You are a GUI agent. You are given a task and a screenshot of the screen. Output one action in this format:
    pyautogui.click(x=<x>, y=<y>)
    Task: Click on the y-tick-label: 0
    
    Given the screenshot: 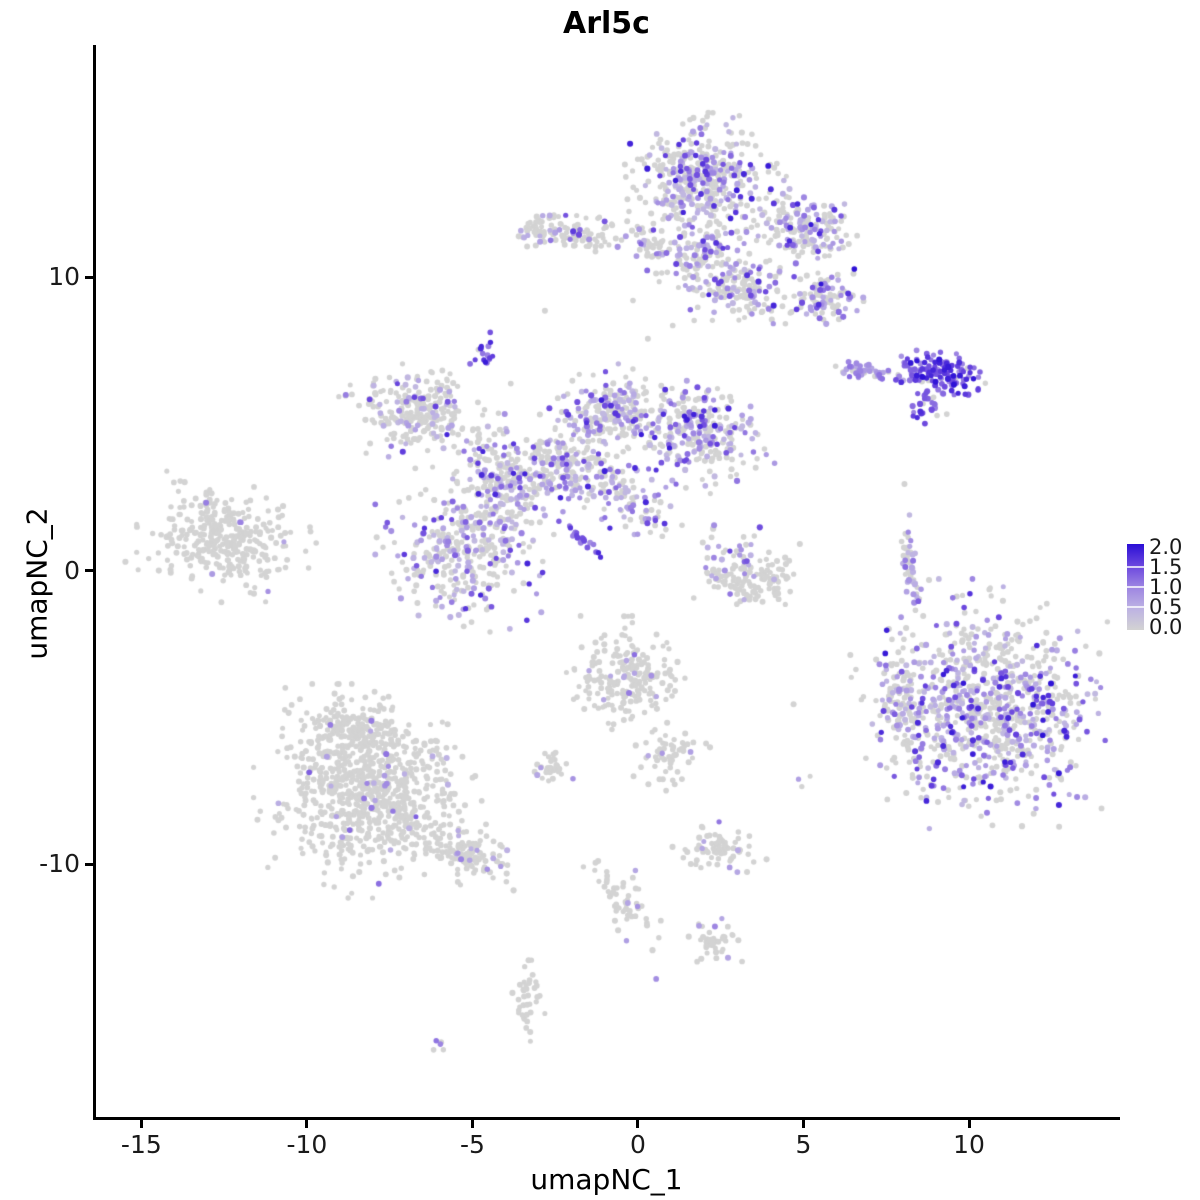 What is the action you would take?
    pyautogui.click(x=72, y=570)
    